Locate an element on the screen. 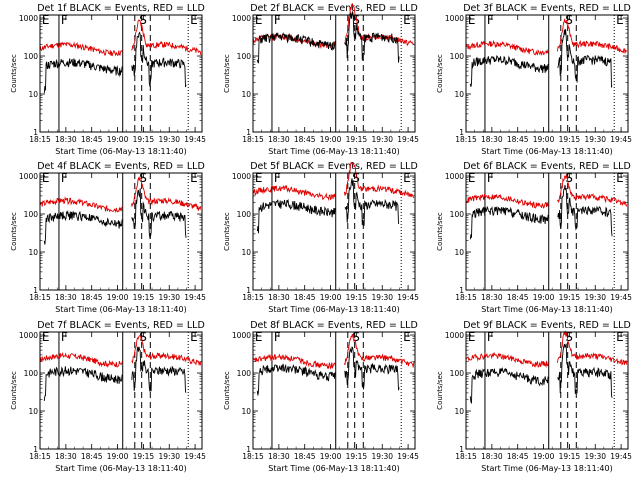 This screenshot has height=480, width=640. panel-title: Det 2f BLACK = Events, RED = LLD is located at coordinates (334, 8).